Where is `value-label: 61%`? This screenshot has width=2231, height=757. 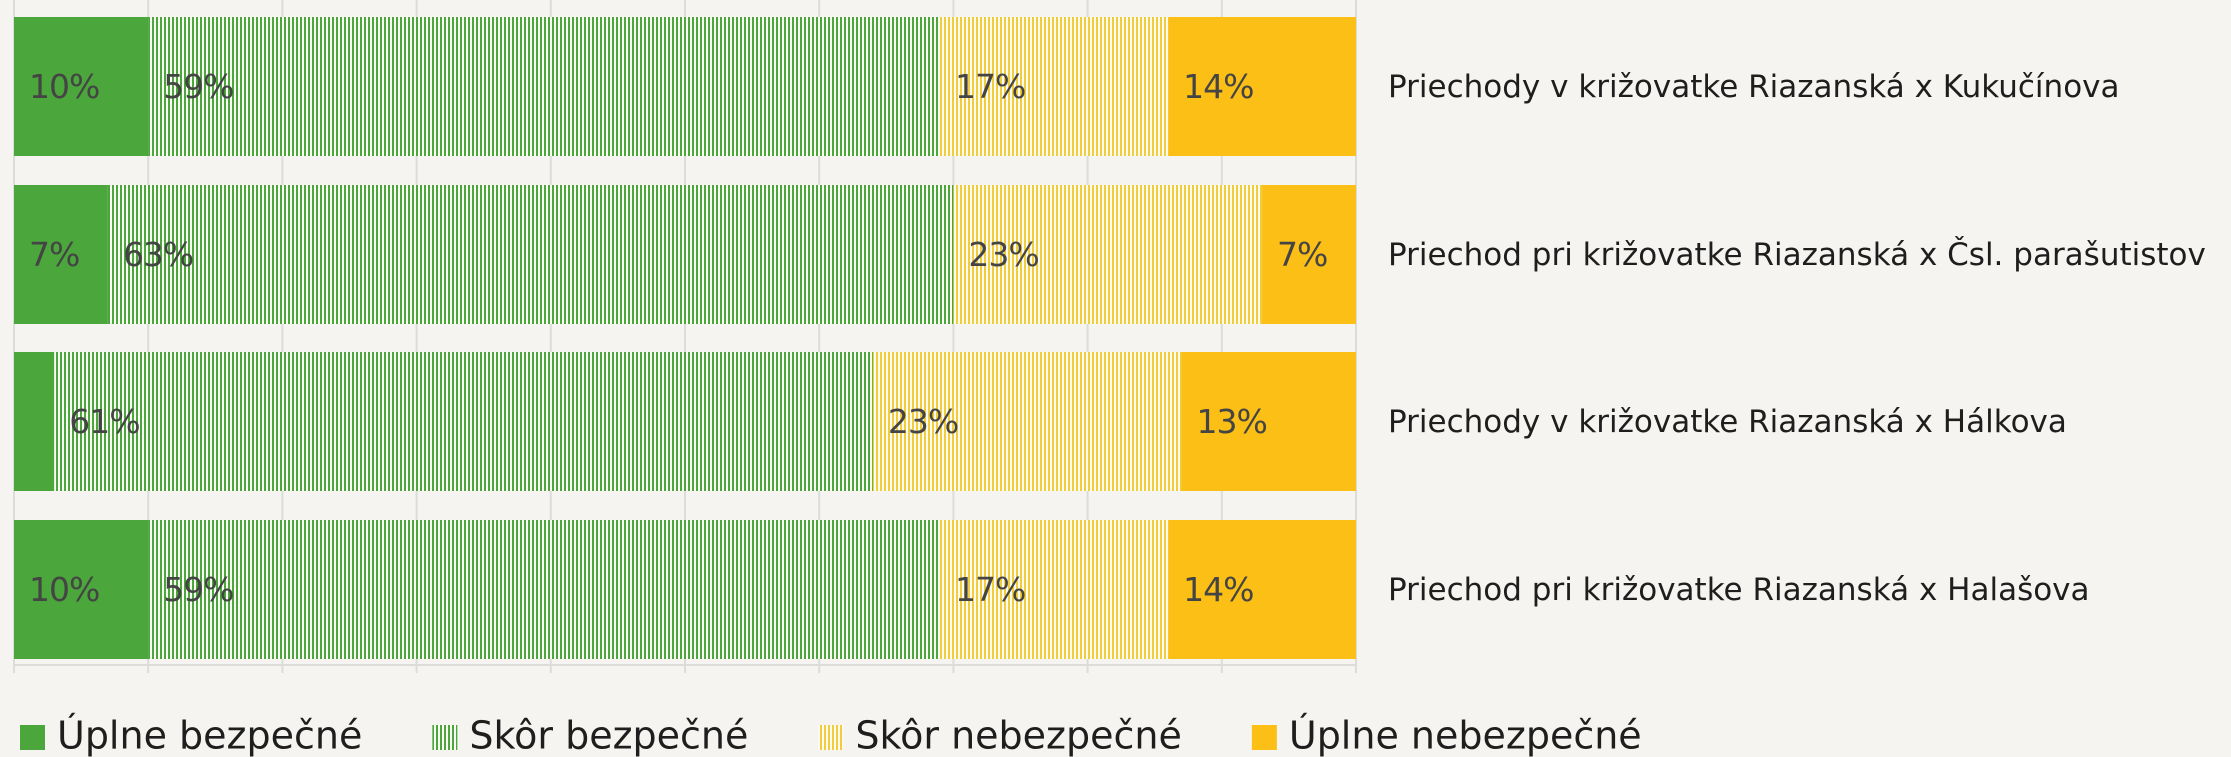 value-label: 61% is located at coordinates (104, 421).